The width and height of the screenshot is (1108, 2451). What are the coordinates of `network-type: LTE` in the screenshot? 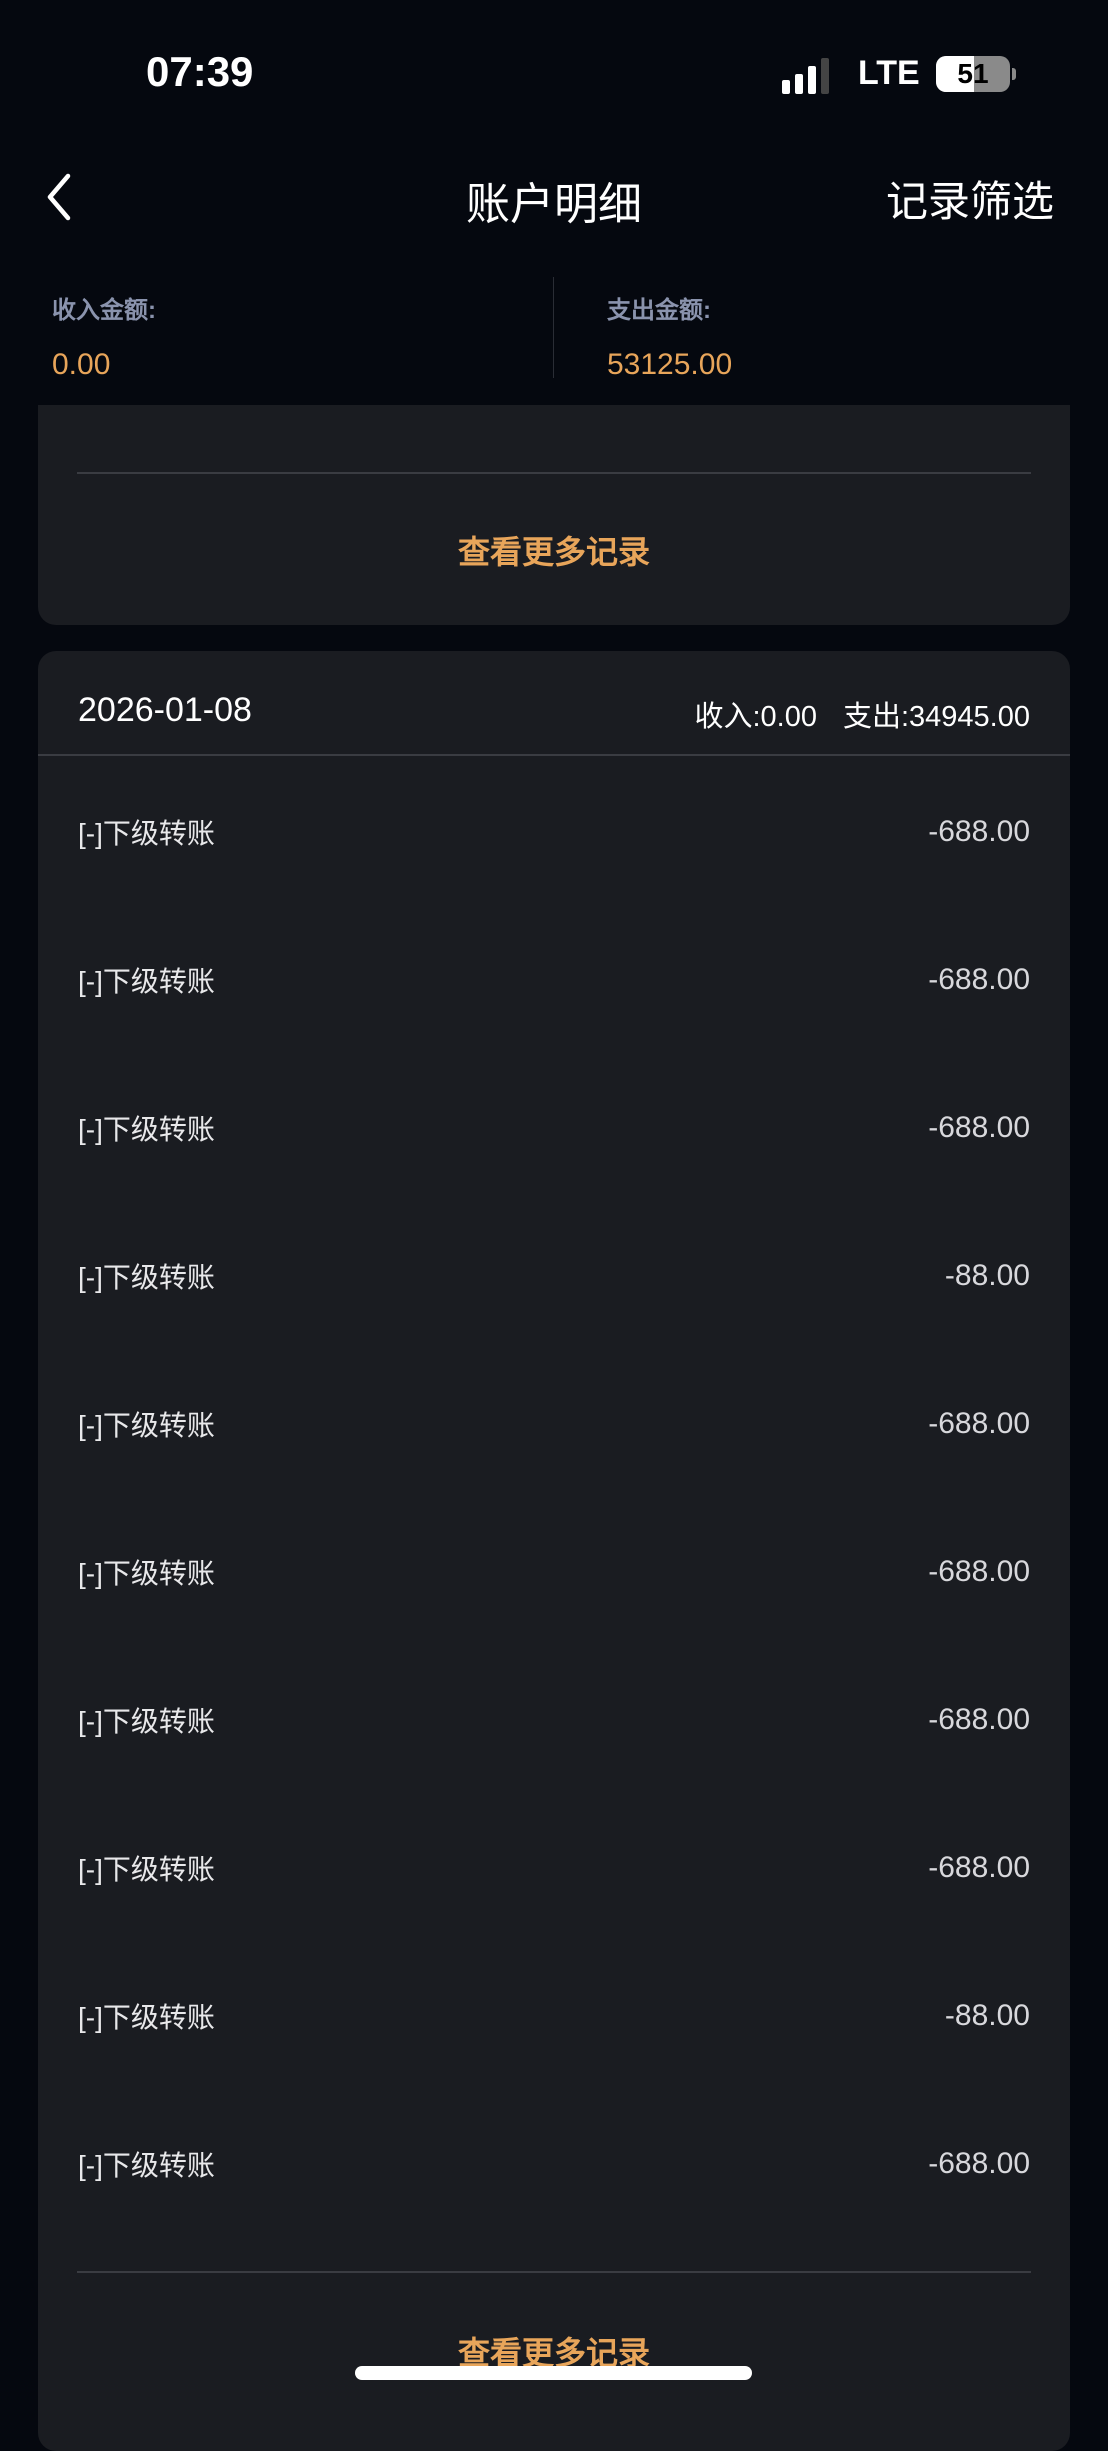 It's located at (889, 73).